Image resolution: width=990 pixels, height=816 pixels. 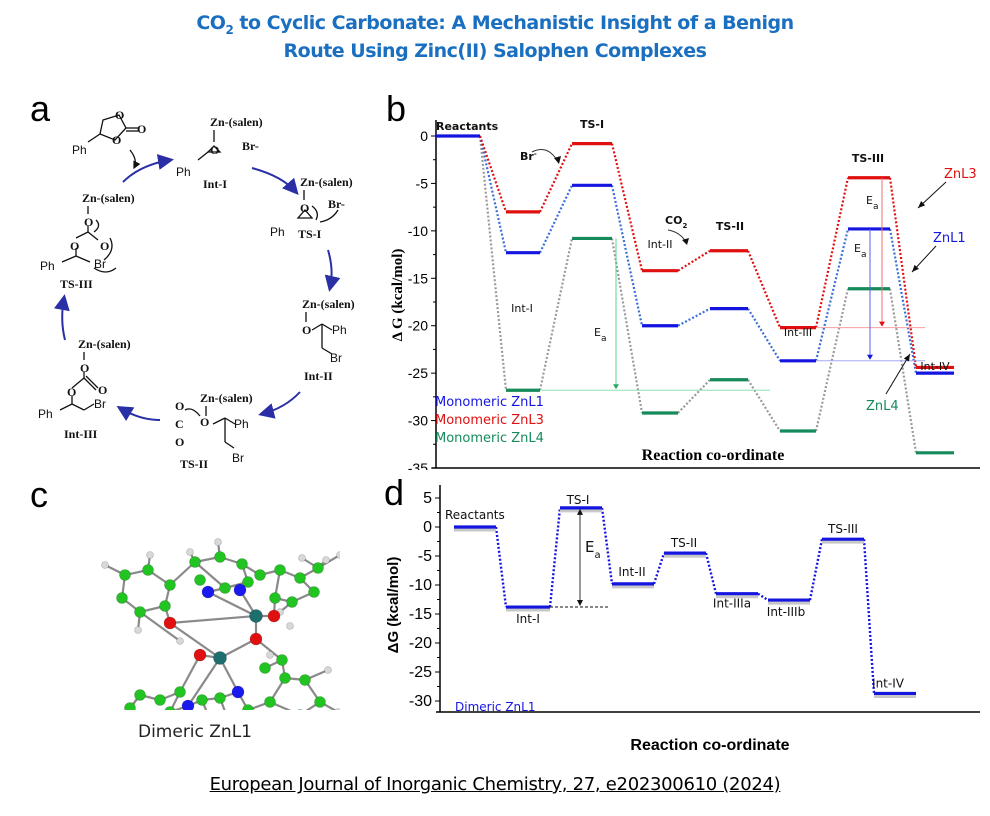 What do you see at coordinates (713, 455) in the screenshot?
I see `chart-b-x-axis-label: Reaction co-ordinate` at bounding box center [713, 455].